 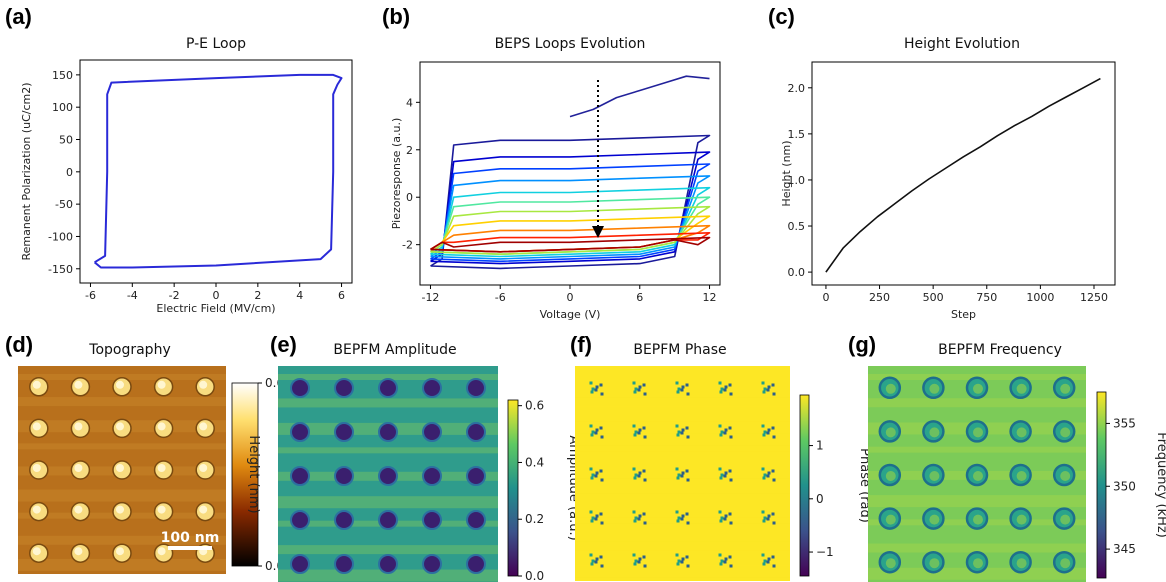 I want to click on y-tick-label: -150, so click(x=60, y=269).